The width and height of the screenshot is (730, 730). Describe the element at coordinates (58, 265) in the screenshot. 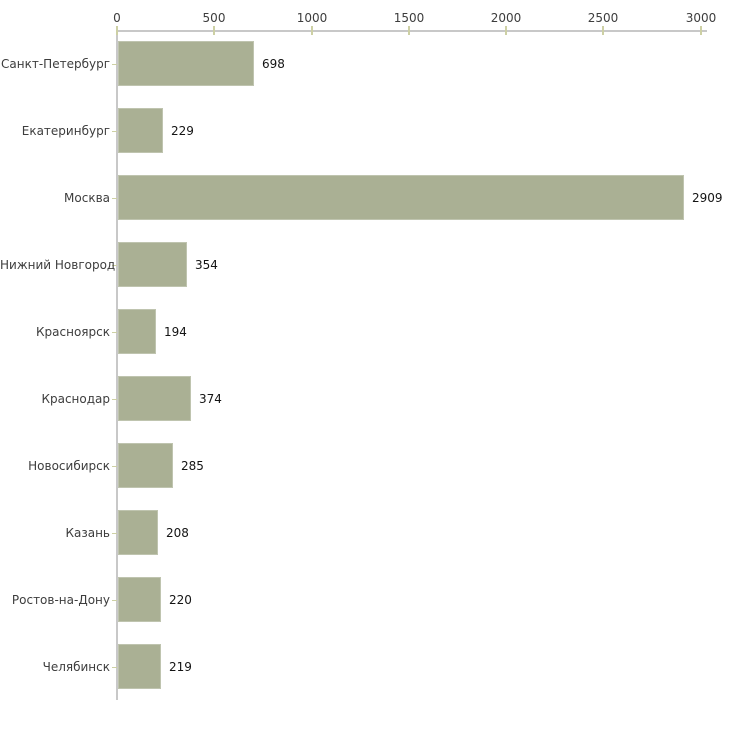

I see `category-label: Нижний Новгород` at that location.